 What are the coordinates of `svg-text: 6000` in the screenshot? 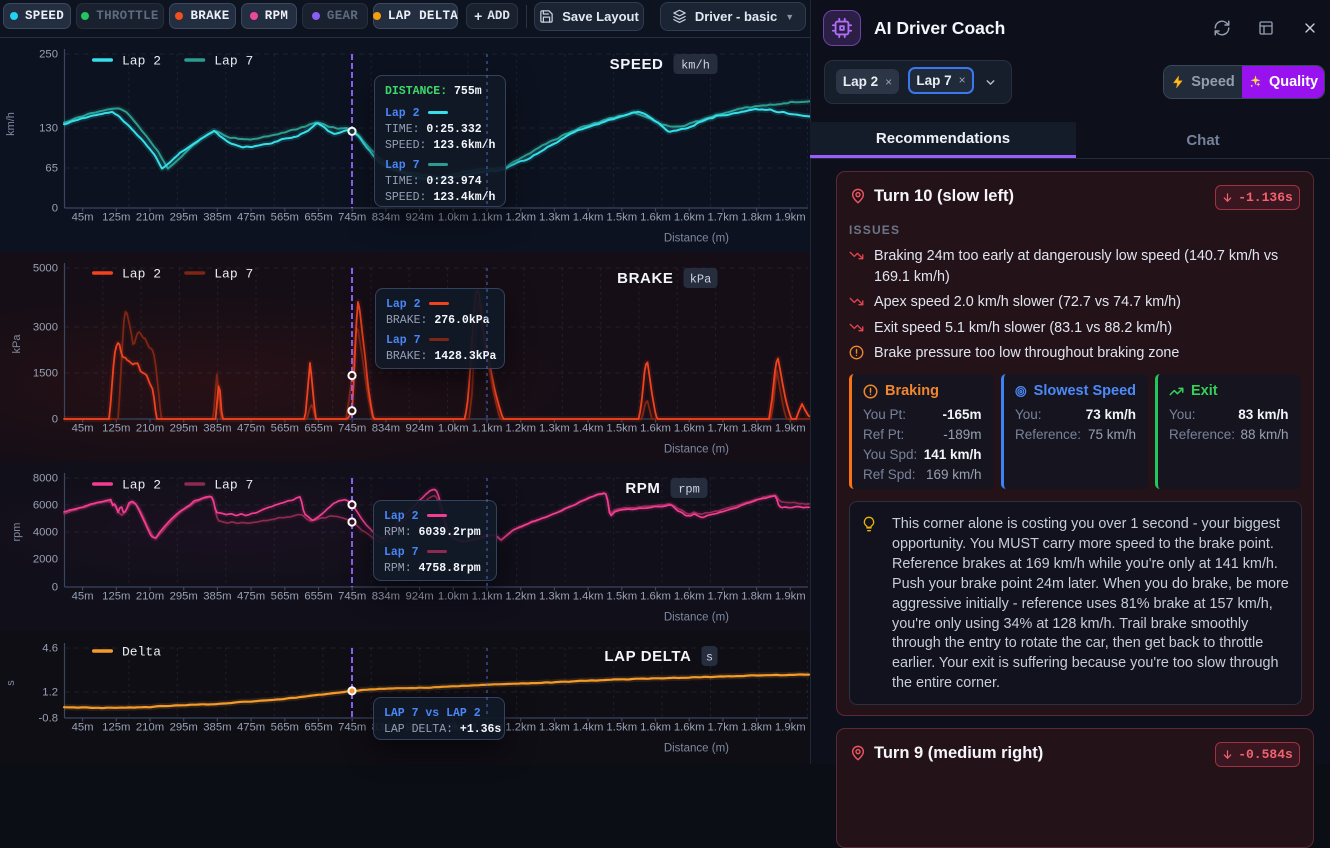 It's located at (45, 506).